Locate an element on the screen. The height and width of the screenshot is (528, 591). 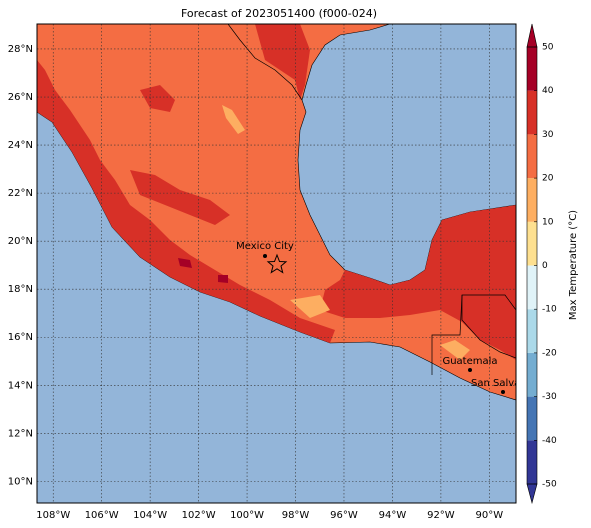
colorbar-tick-label: 0 is located at coordinates (545, 266).